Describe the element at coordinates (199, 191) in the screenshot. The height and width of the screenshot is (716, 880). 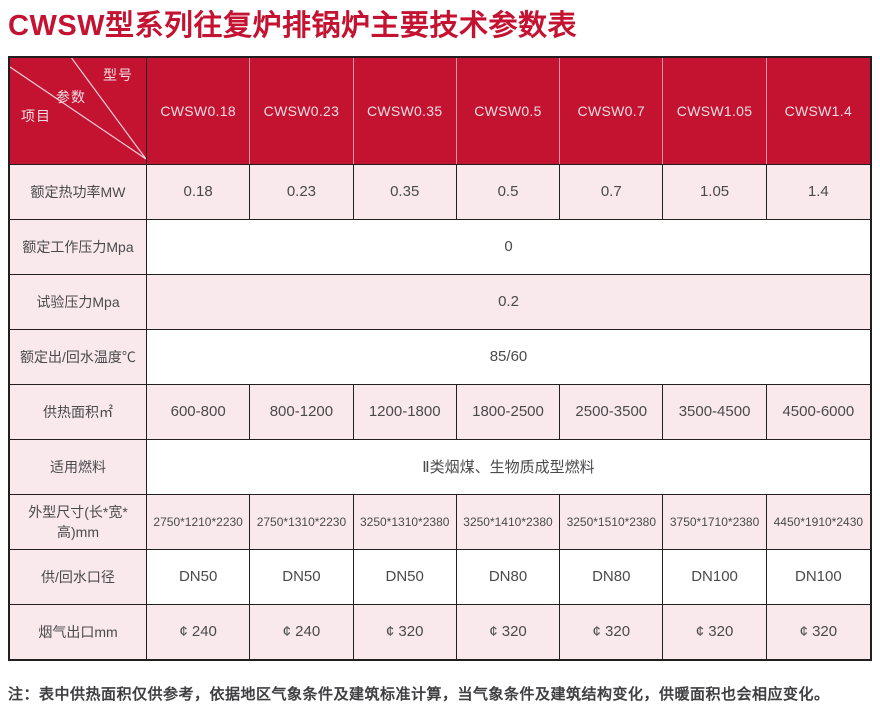
I see `row-value-cell: 0.18` at that location.